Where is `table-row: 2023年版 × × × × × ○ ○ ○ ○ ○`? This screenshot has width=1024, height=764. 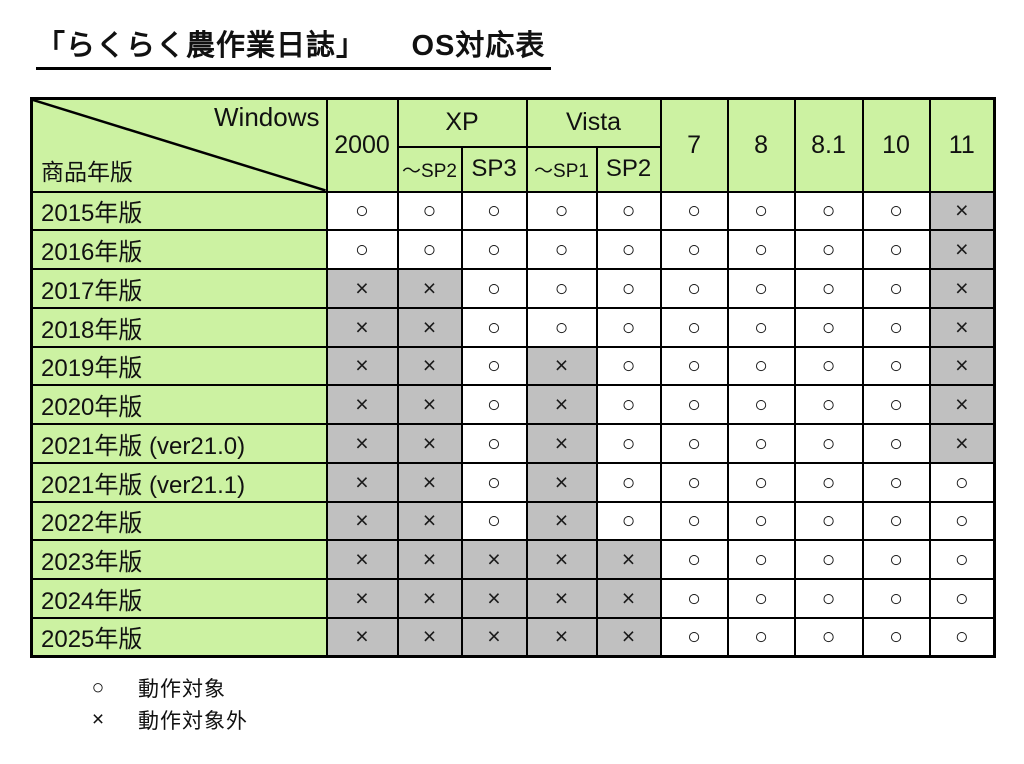 table-row: 2023年版 × × × × × ○ ○ ○ ○ ○ is located at coordinates (513, 559).